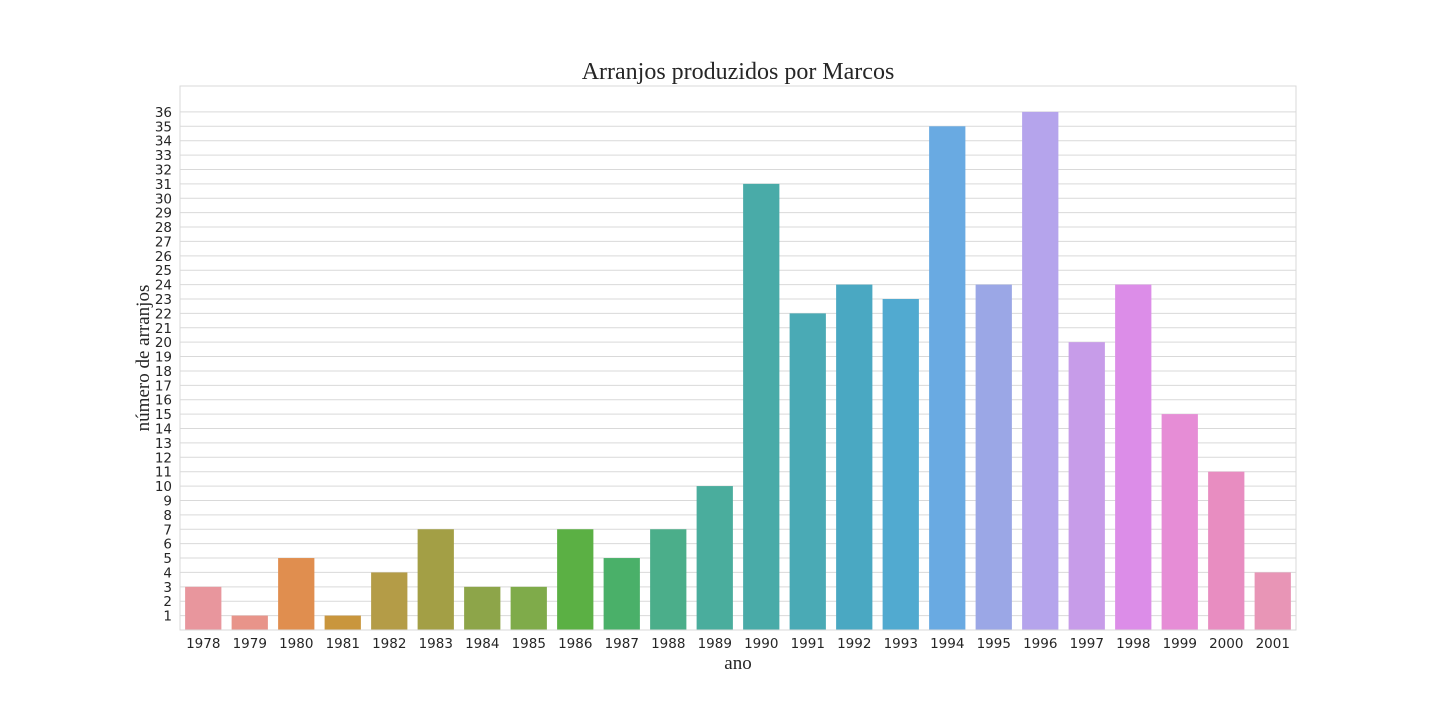 The image size is (1440, 720). What do you see at coordinates (163, 142) in the screenshot?
I see `y-tick-label: 34` at bounding box center [163, 142].